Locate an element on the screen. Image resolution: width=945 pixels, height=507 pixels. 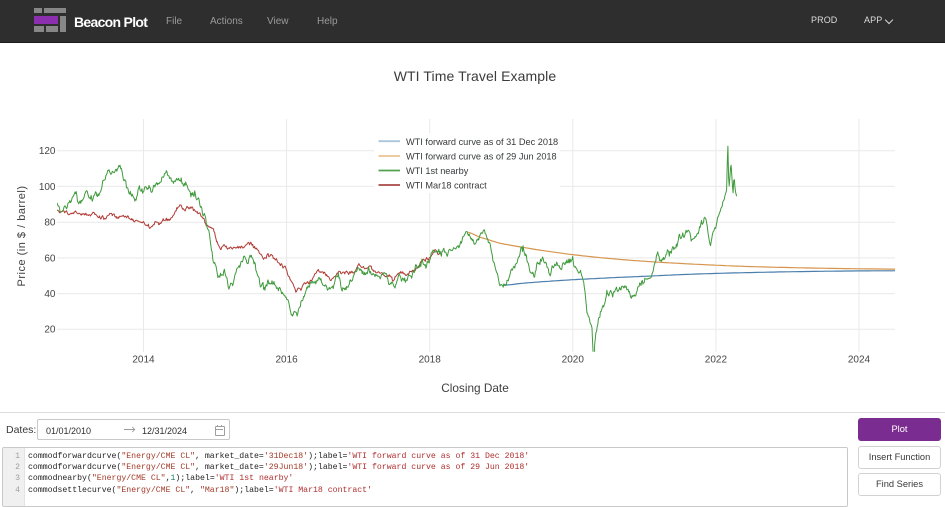
svg-text: 2018 is located at coordinates (430, 360).